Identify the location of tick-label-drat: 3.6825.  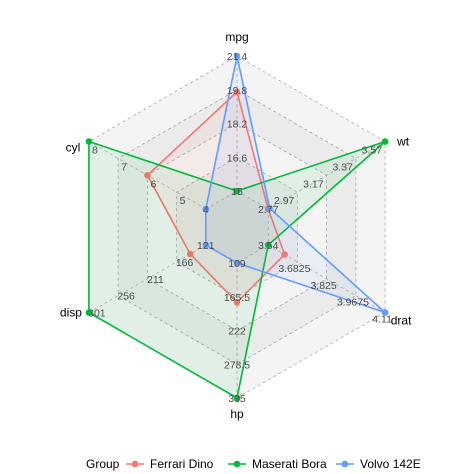
(294, 269).